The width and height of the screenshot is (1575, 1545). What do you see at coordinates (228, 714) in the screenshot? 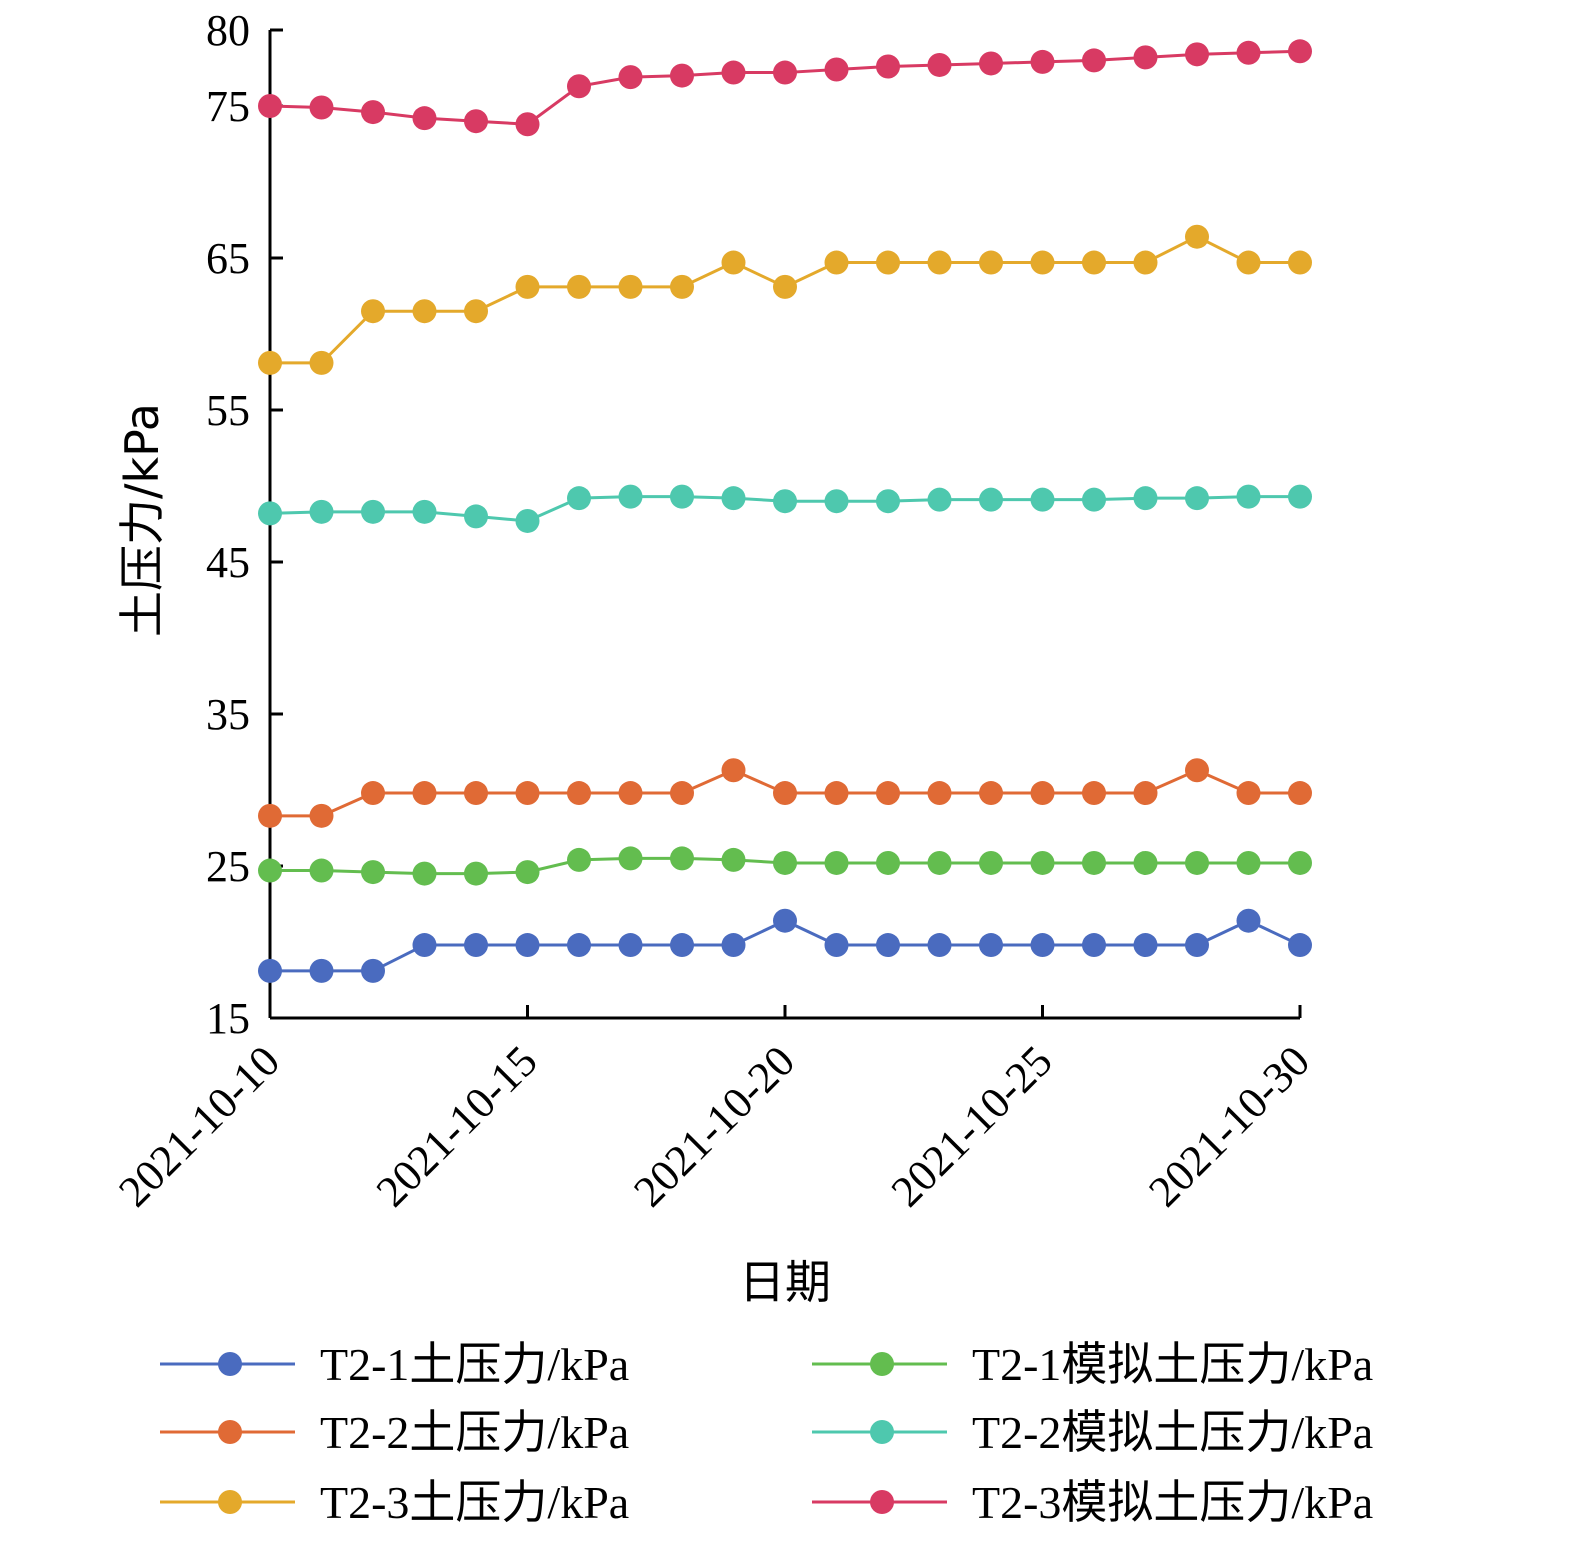
I see `y-tick-label: 35` at bounding box center [228, 714].